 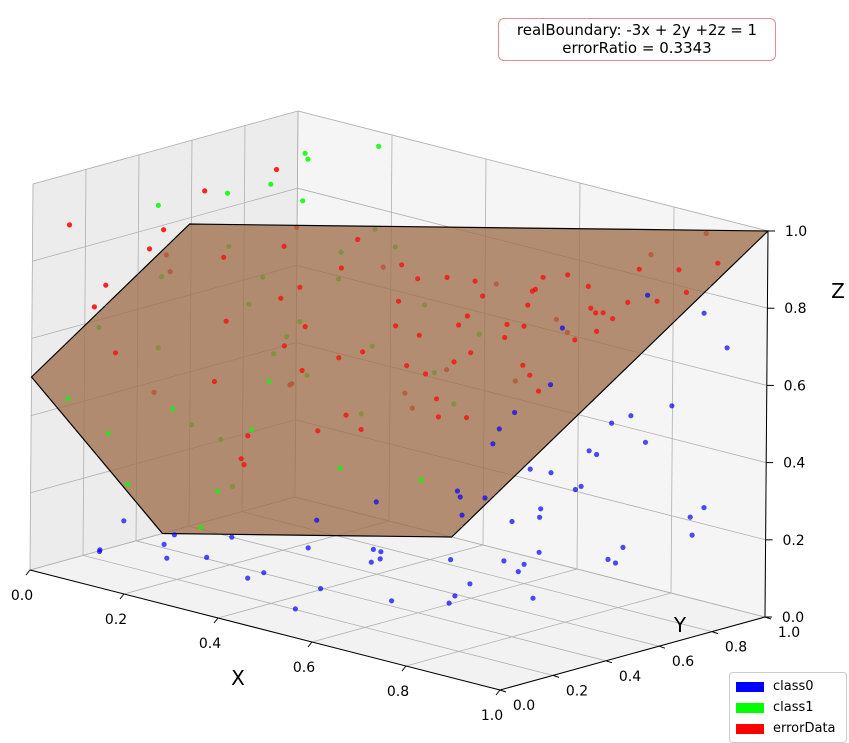 What do you see at coordinates (793, 618) in the screenshot?
I see `z-tick-label: 0.0` at bounding box center [793, 618].